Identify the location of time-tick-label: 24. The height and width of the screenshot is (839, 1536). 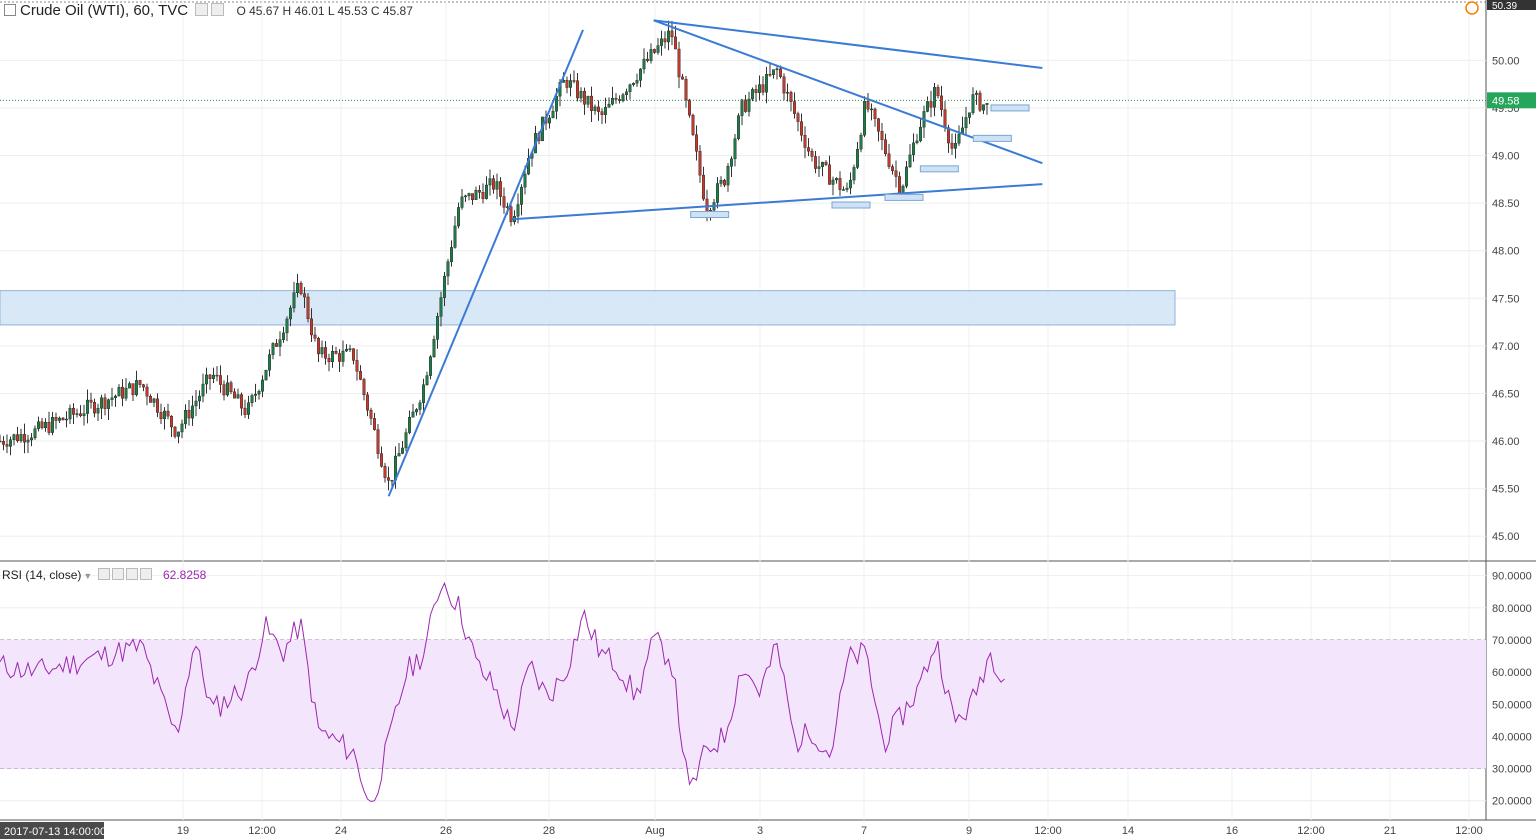
(341, 831).